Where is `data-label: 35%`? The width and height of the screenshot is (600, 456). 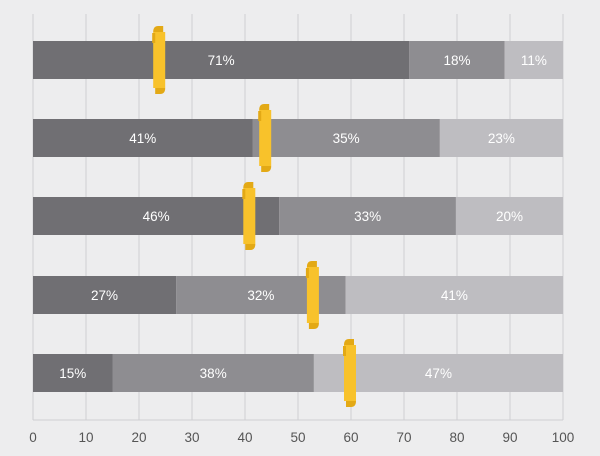 data-label: 35% is located at coordinates (346, 138).